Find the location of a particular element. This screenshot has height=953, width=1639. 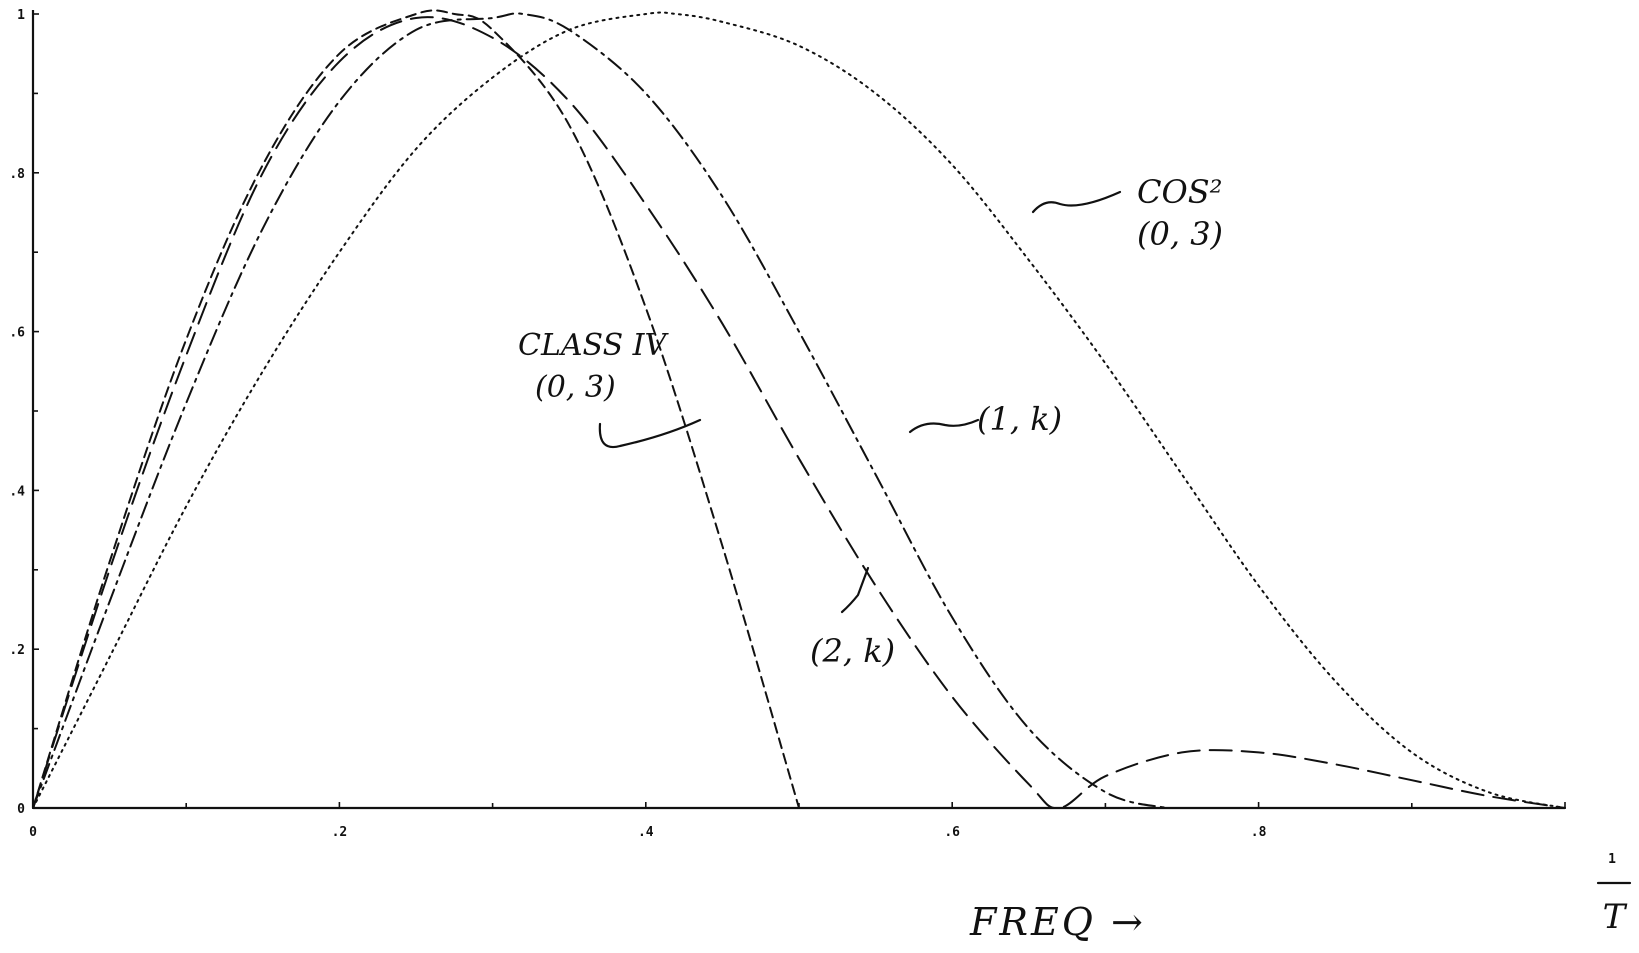

y-ticks: 0 .2 .4 .6 .8 1 is located at coordinates (24, 412).